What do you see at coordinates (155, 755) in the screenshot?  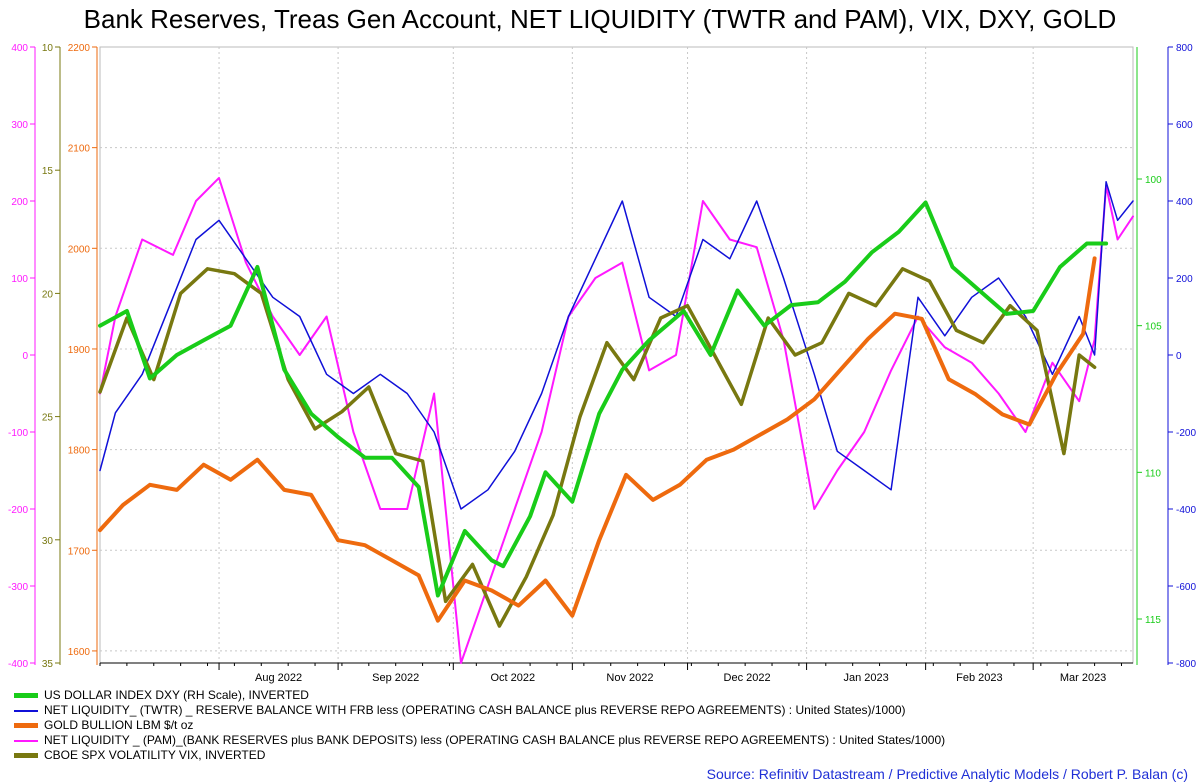 I see `legend-label: CBOE SPX VOLATILITY VIX, INVERTED` at bounding box center [155, 755].